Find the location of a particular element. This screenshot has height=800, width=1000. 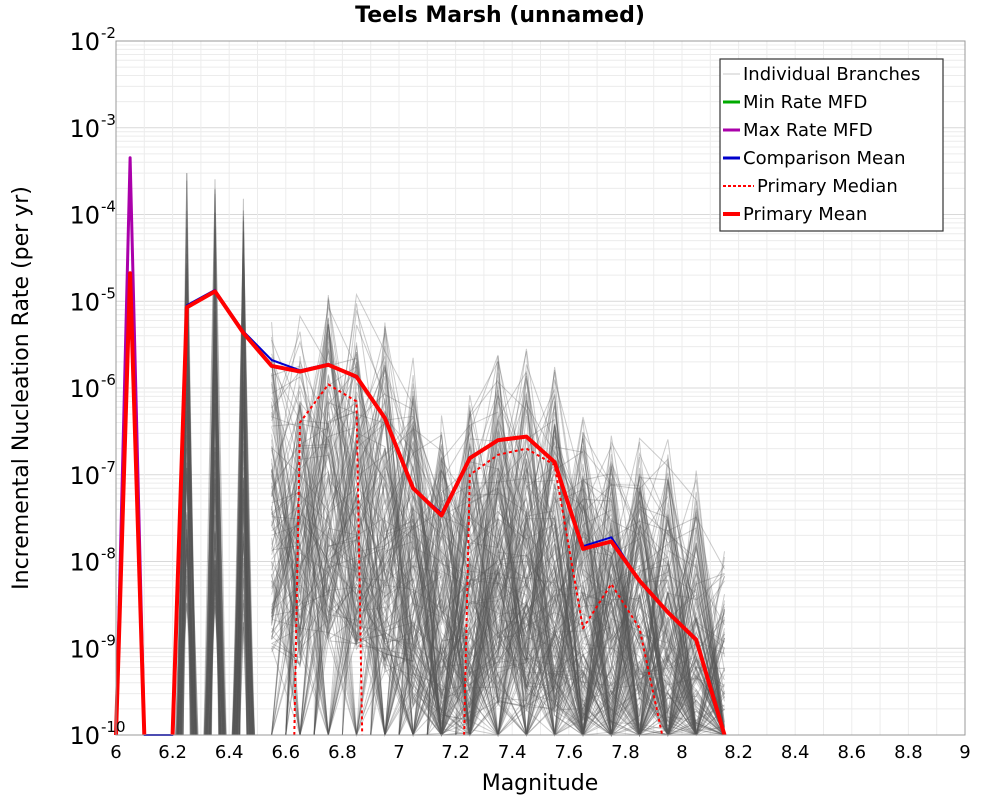

legend-label: Max Rate MFD is located at coordinates (808, 130).